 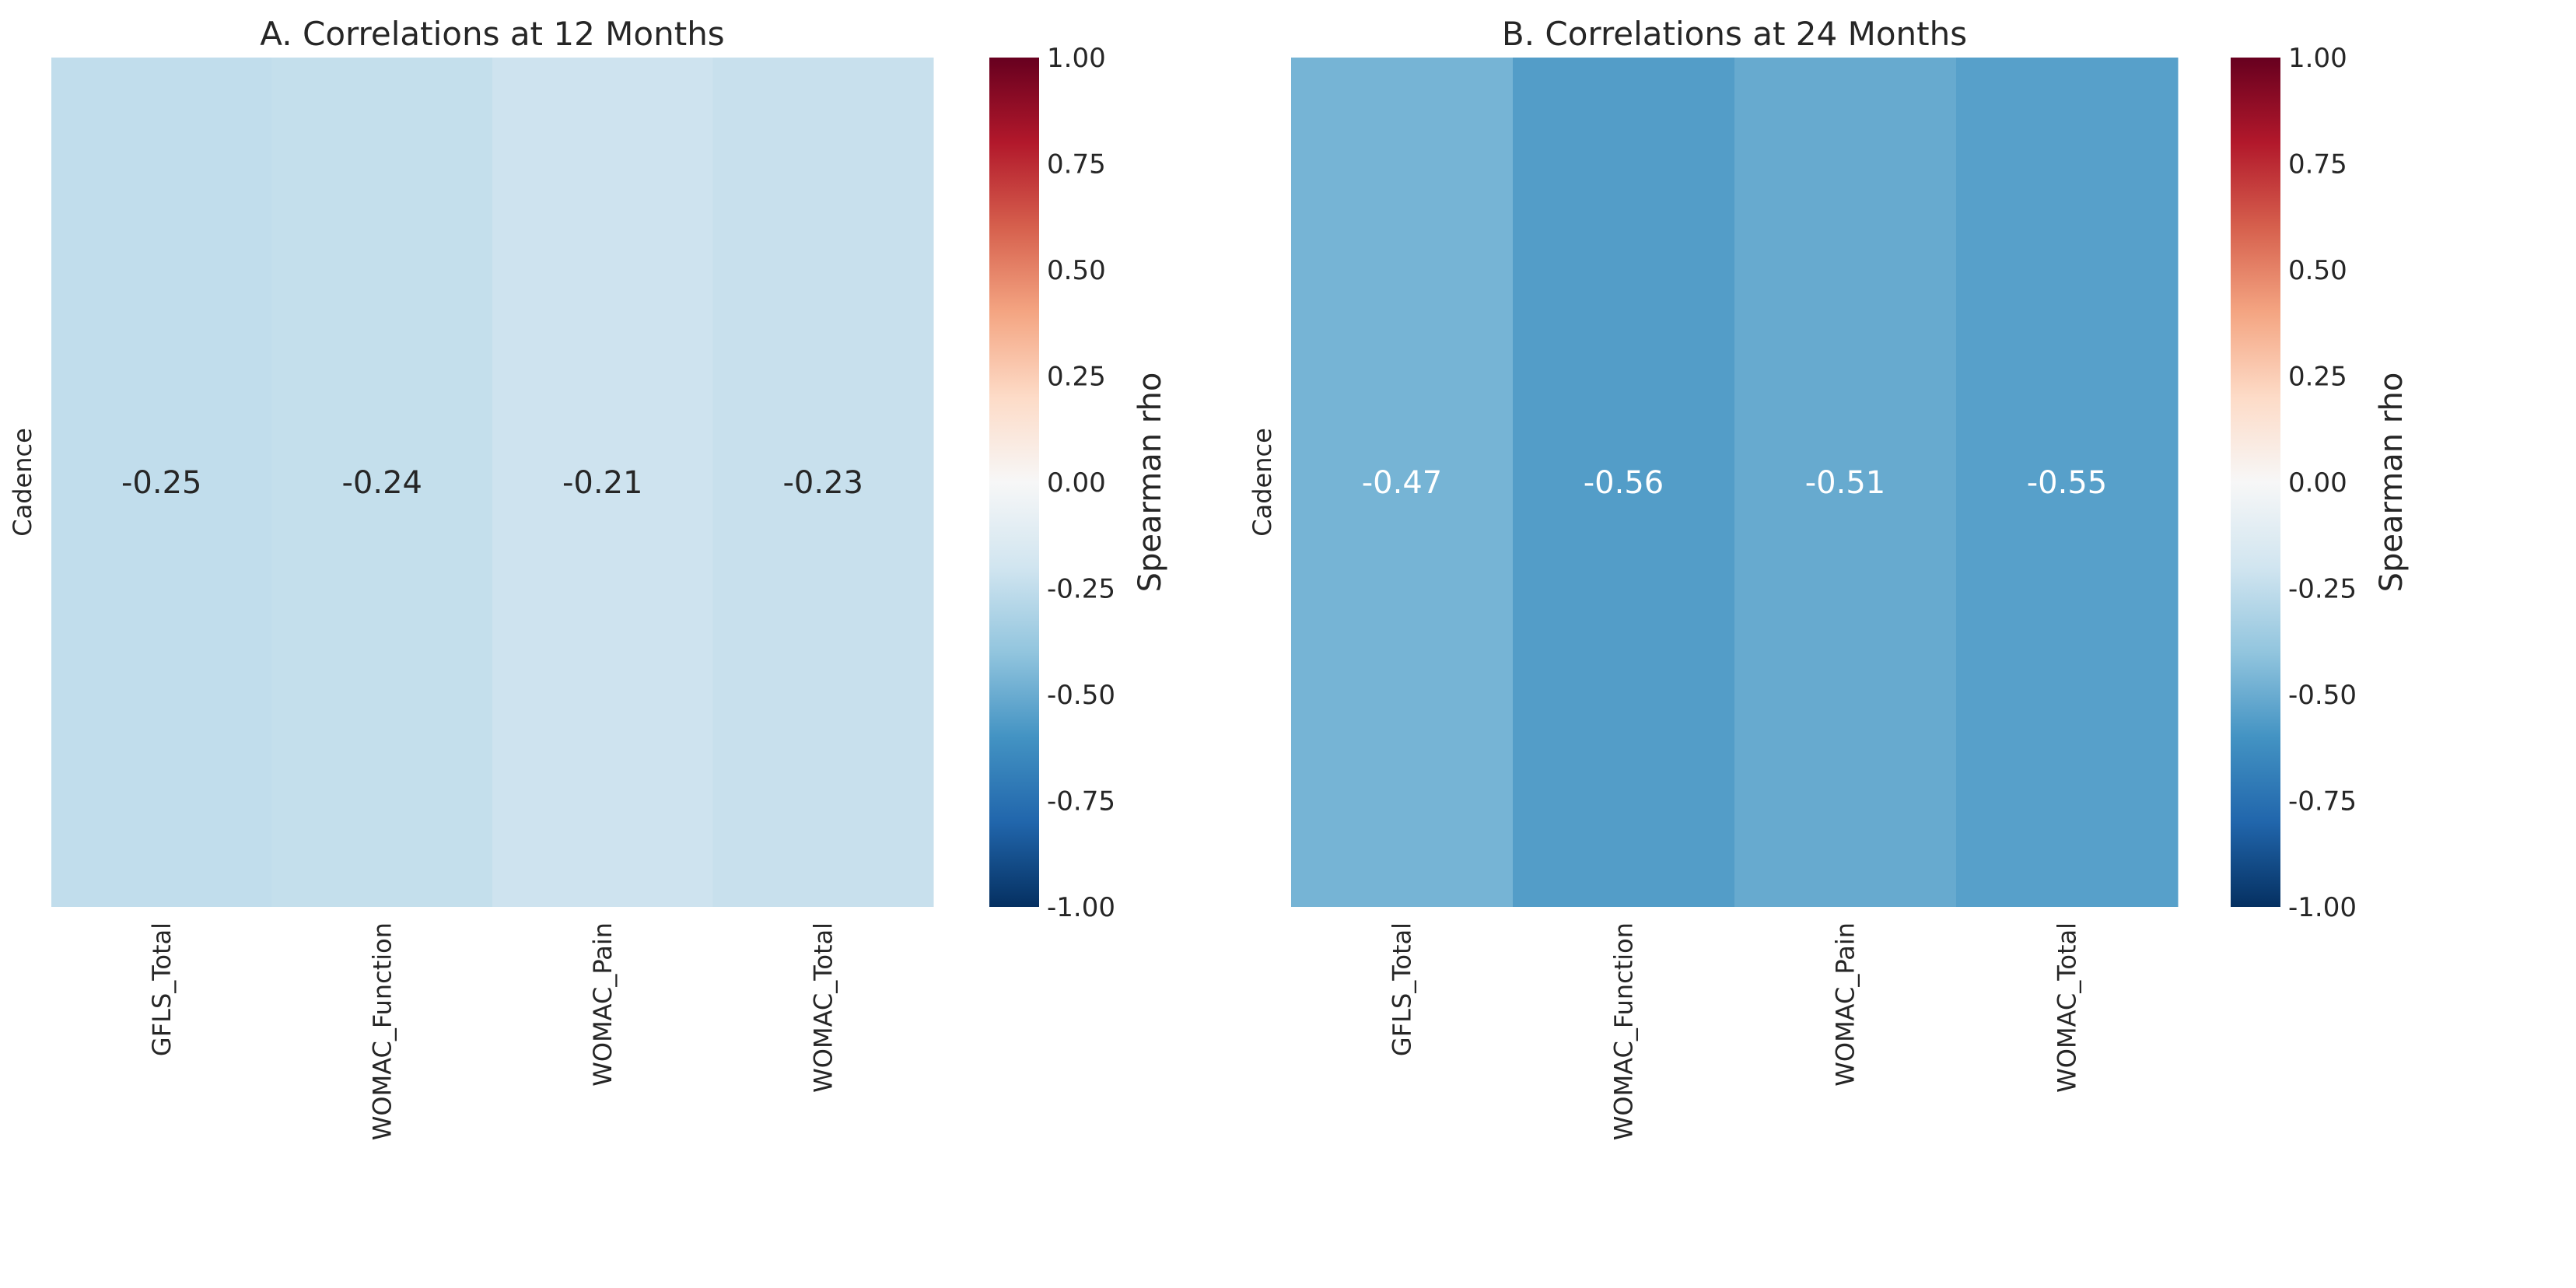 I want to click on cell-annotation: -0.51, so click(x=1846, y=483).